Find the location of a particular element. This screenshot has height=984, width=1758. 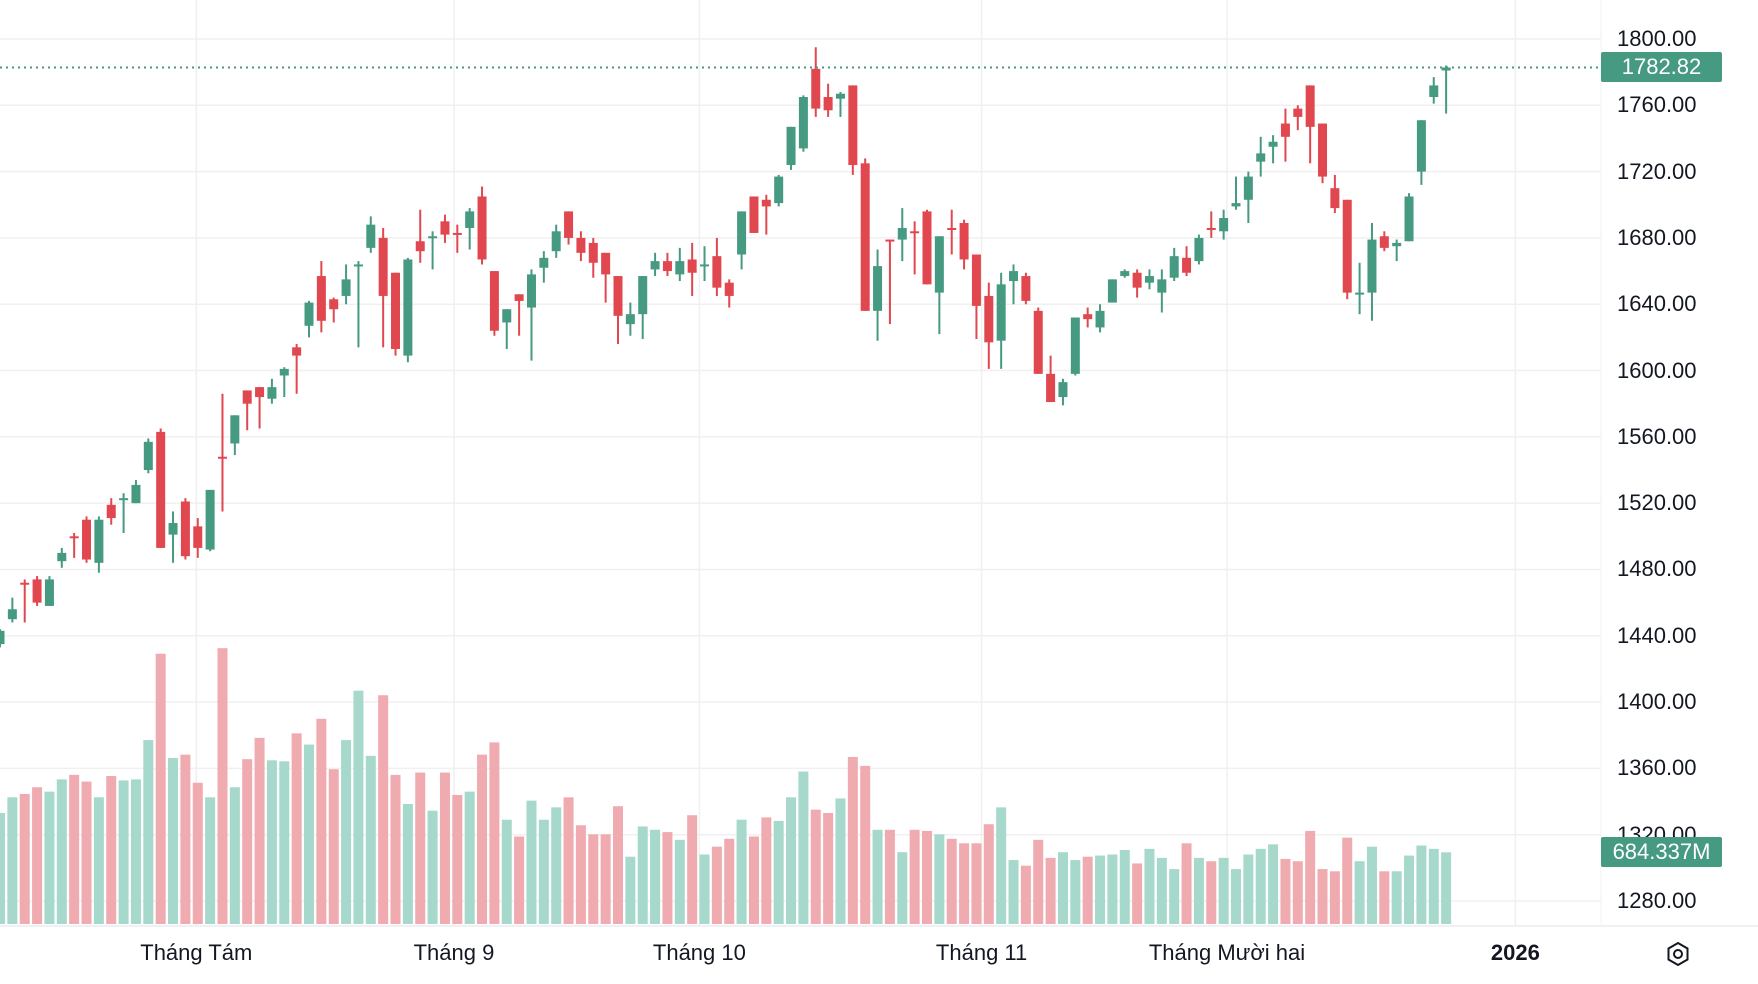

time-tick-label: Tháng 11 is located at coordinates (981, 952).